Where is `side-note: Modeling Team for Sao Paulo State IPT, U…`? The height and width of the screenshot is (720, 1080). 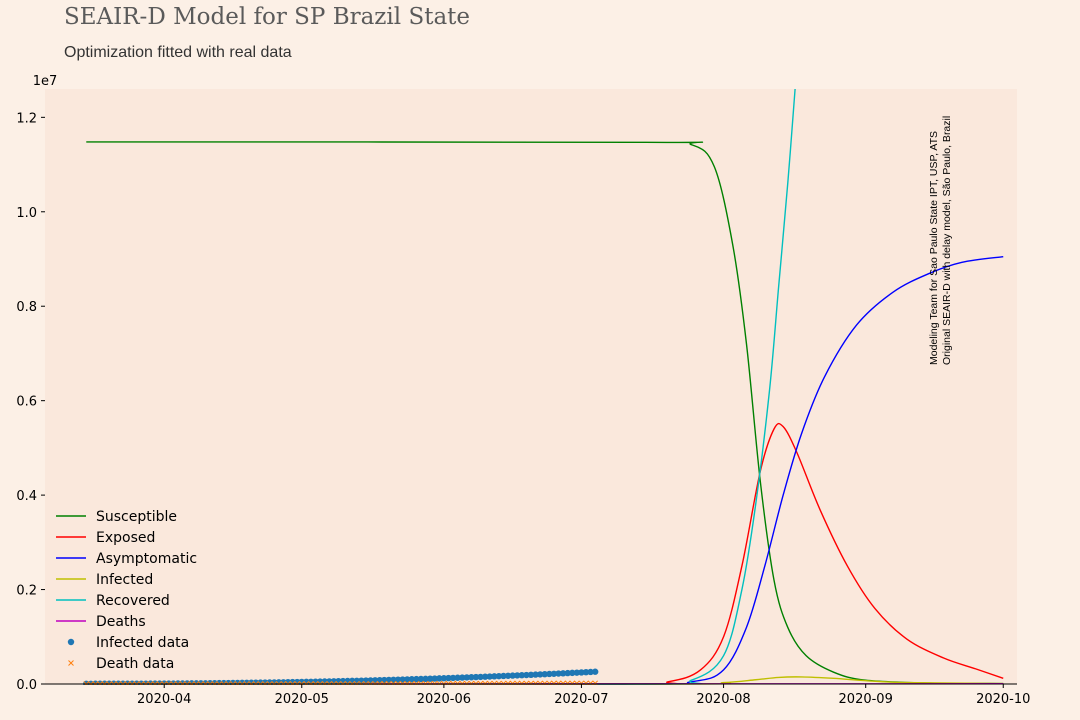 side-note: Modeling Team for Sao Paulo State IPT, U… is located at coordinates (941, 240).